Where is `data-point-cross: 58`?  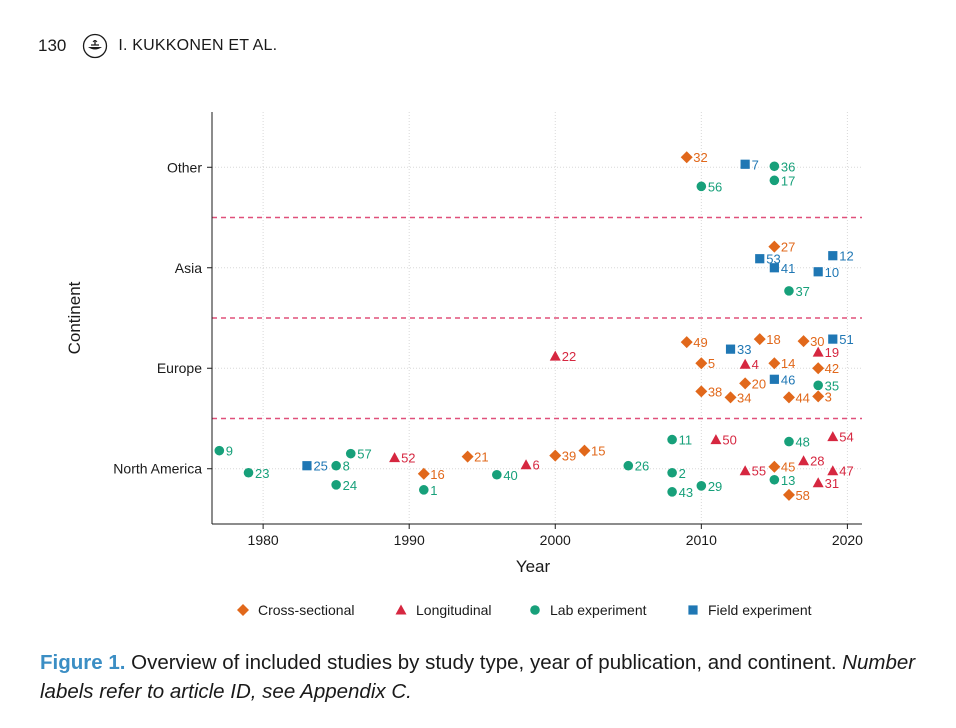
data-point-cross: 58 is located at coordinates (796, 495).